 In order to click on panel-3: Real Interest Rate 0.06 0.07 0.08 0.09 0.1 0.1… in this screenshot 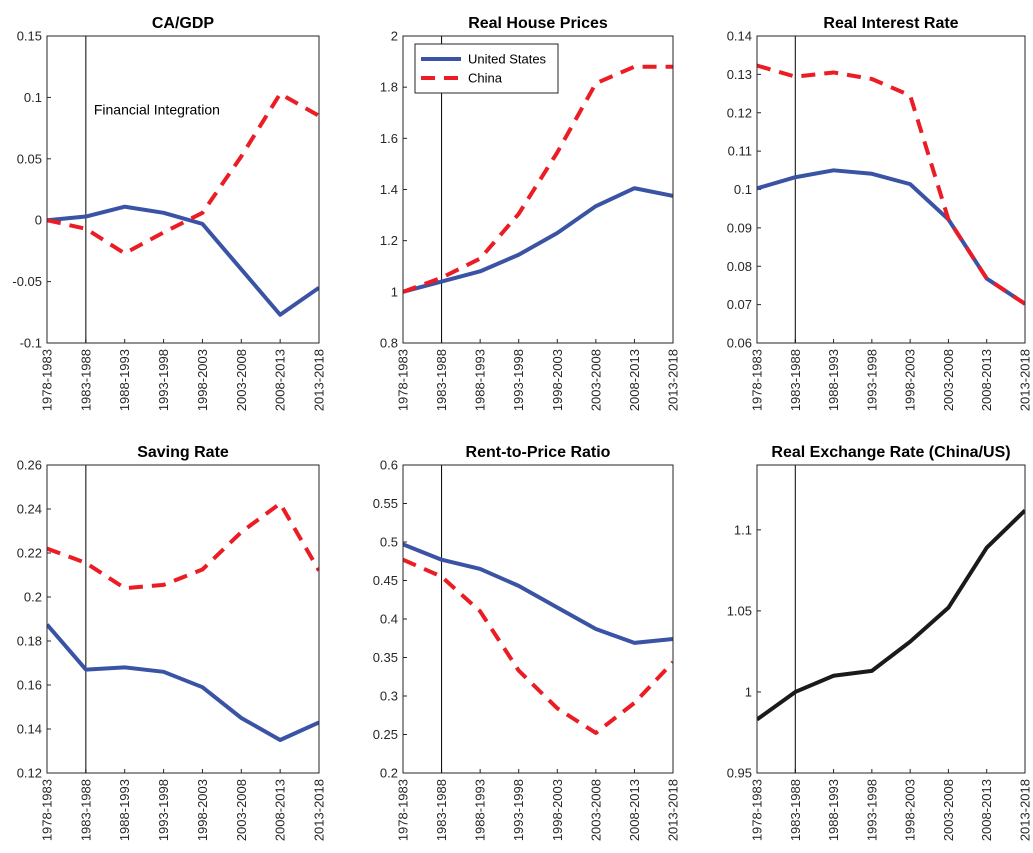, I will do `click(880, 213)`.